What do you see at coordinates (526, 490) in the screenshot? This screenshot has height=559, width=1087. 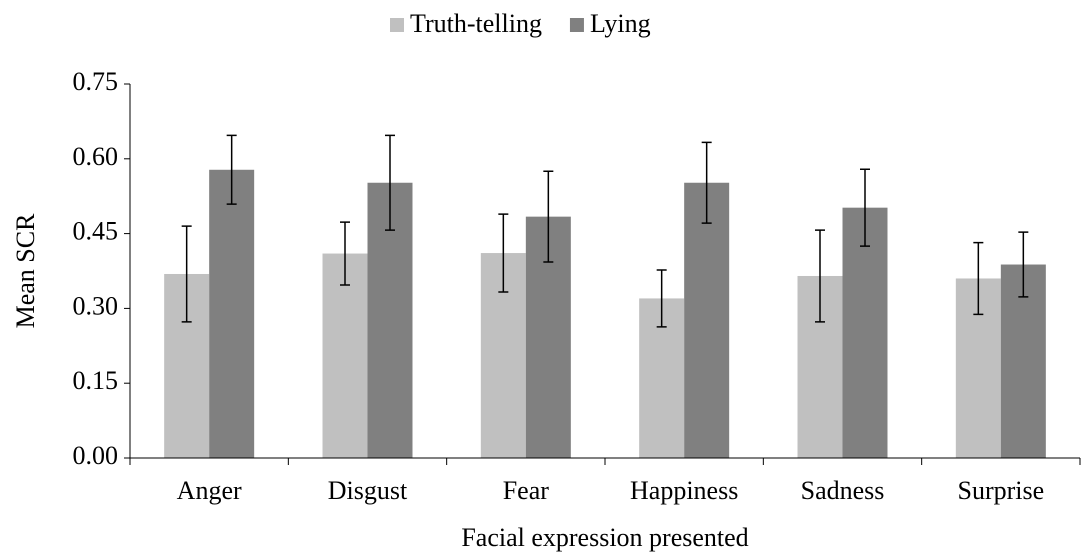 I see `x-tick-label: Fear` at bounding box center [526, 490].